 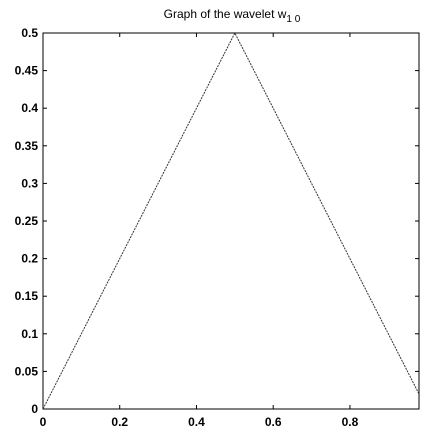 I want to click on y-tick-label: 0.05, so click(x=27, y=371).